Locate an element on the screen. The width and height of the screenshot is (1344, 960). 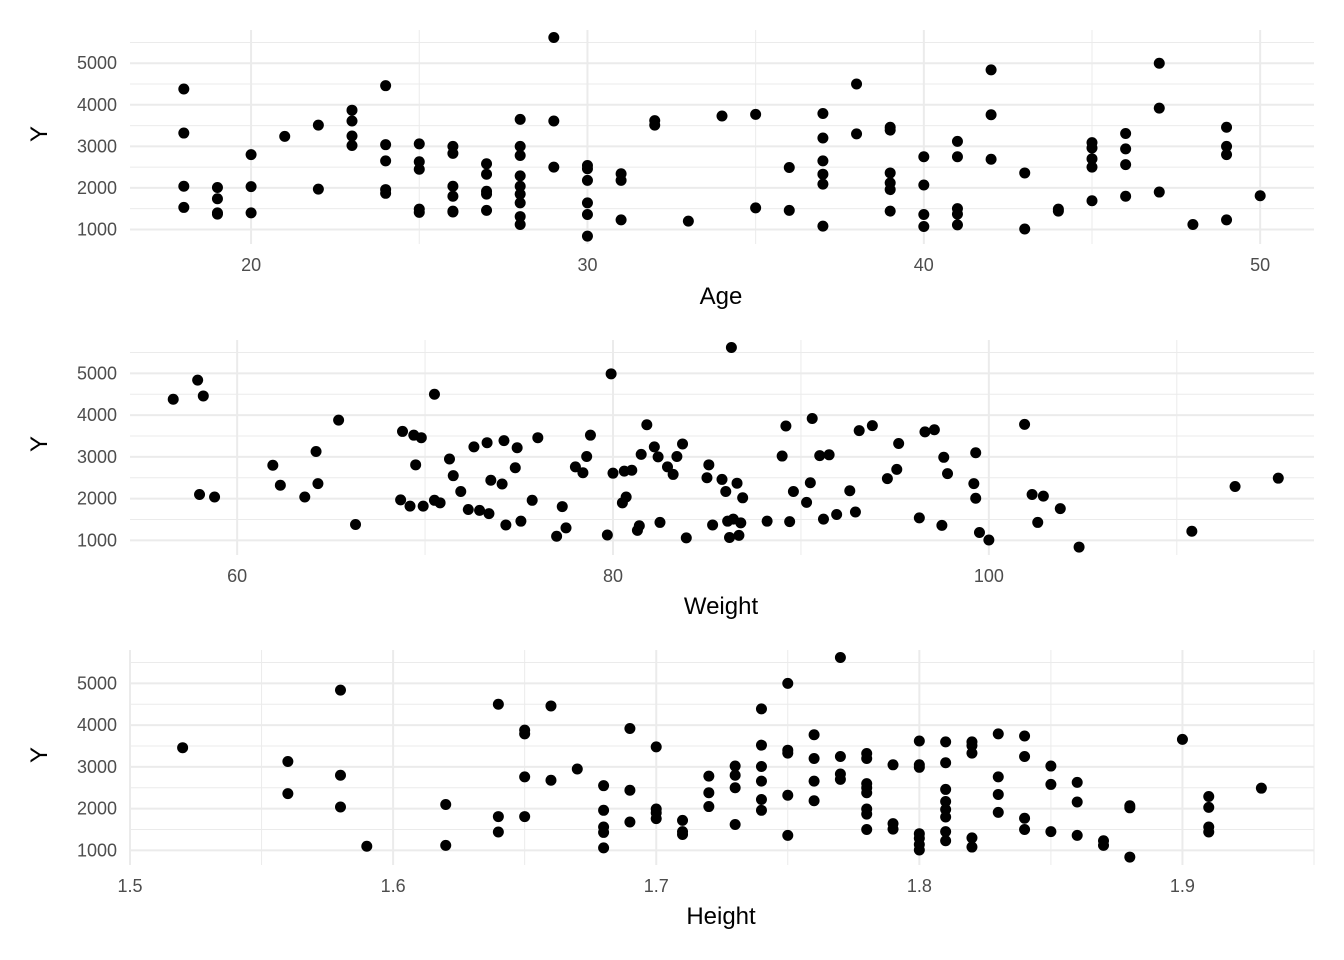
x-axis-title: Height is located at coordinates (721, 916).